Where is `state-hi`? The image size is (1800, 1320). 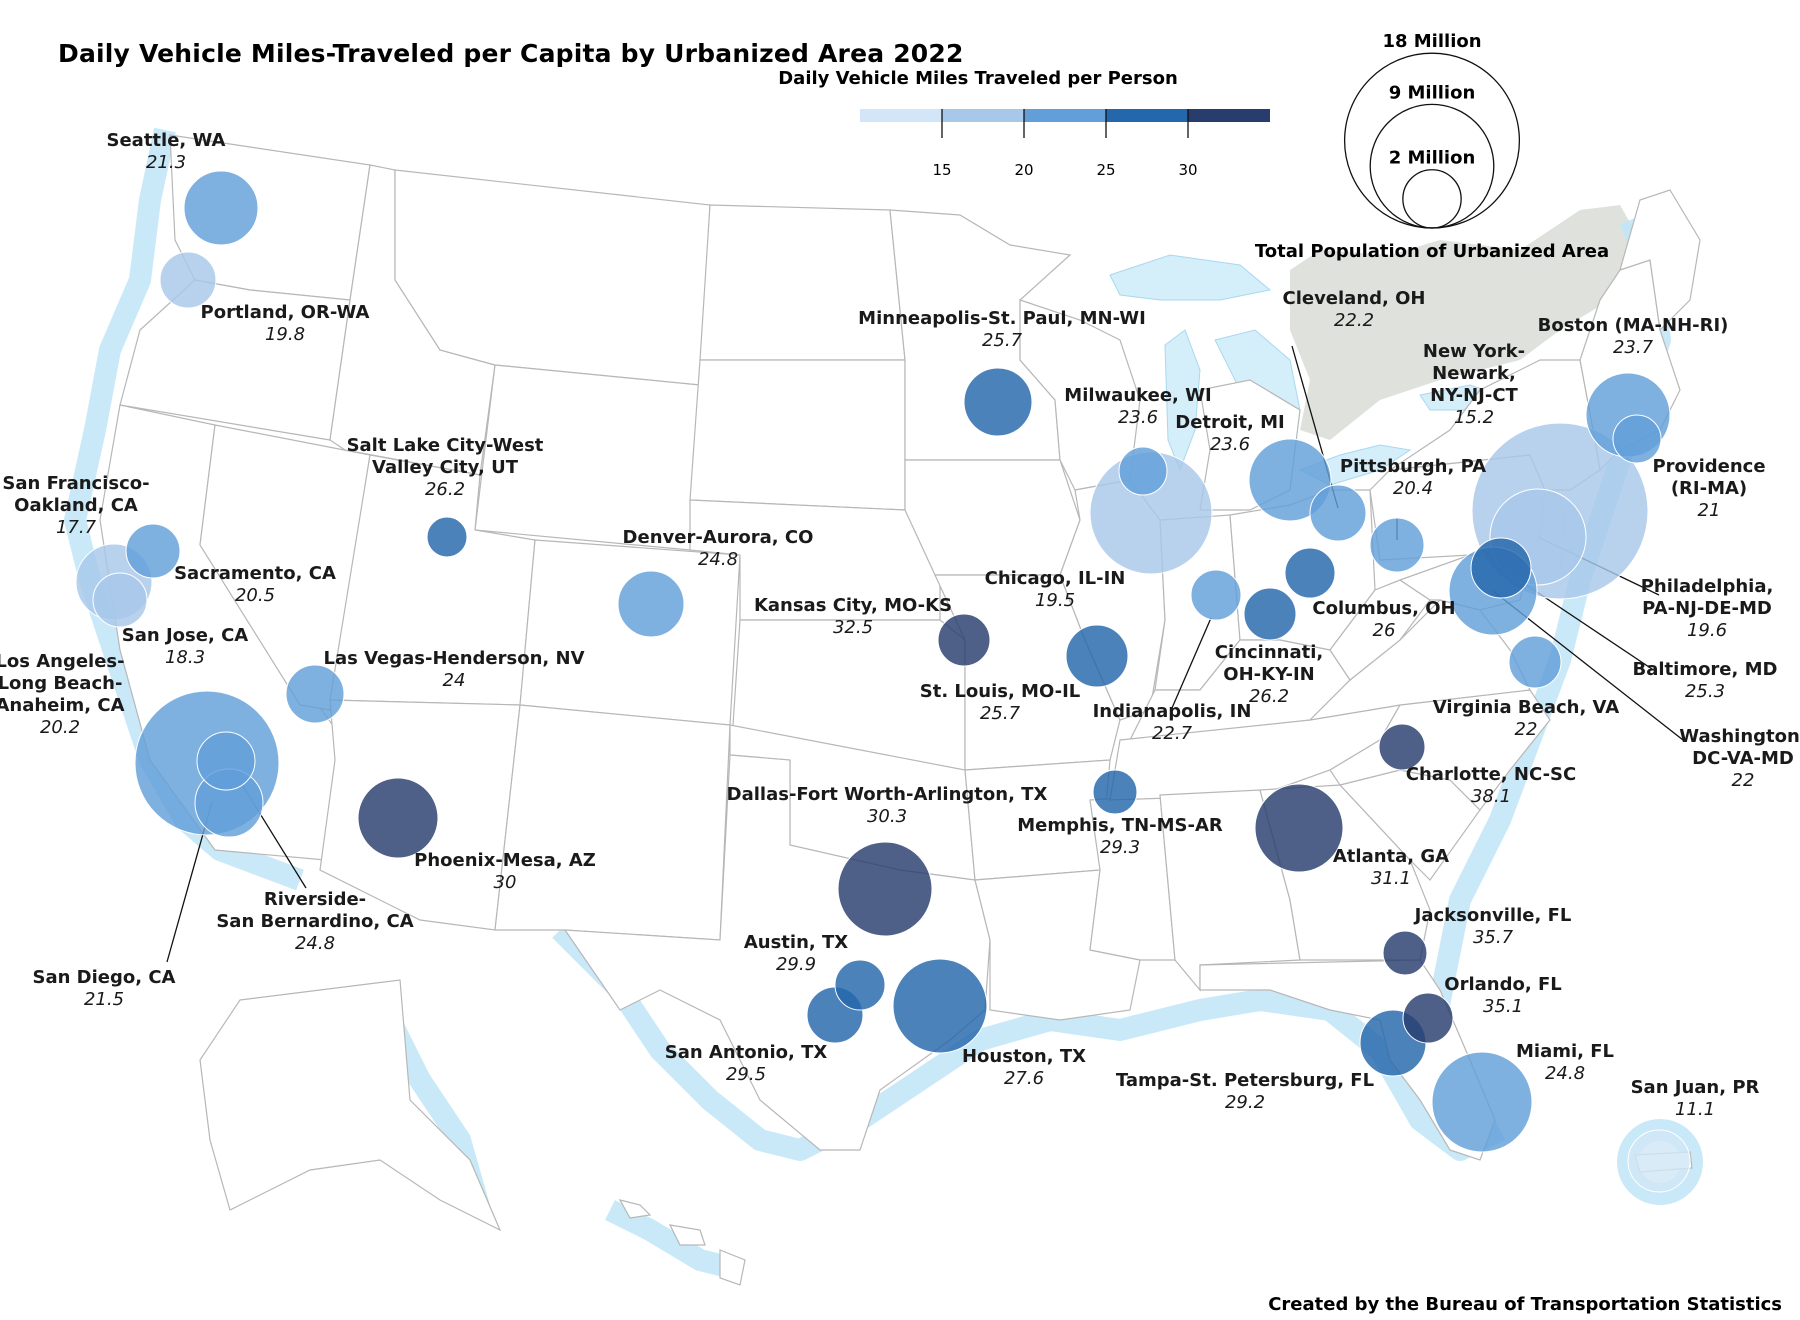 state-hi is located at coordinates (682, 1242).